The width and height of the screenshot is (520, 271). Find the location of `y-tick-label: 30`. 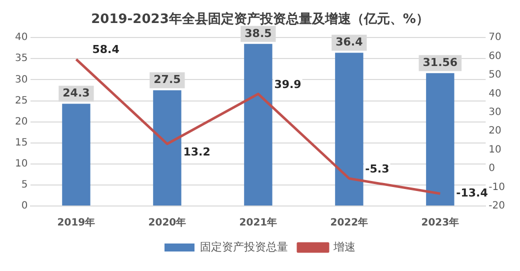

y-tick-label: 30 is located at coordinates (21, 80).